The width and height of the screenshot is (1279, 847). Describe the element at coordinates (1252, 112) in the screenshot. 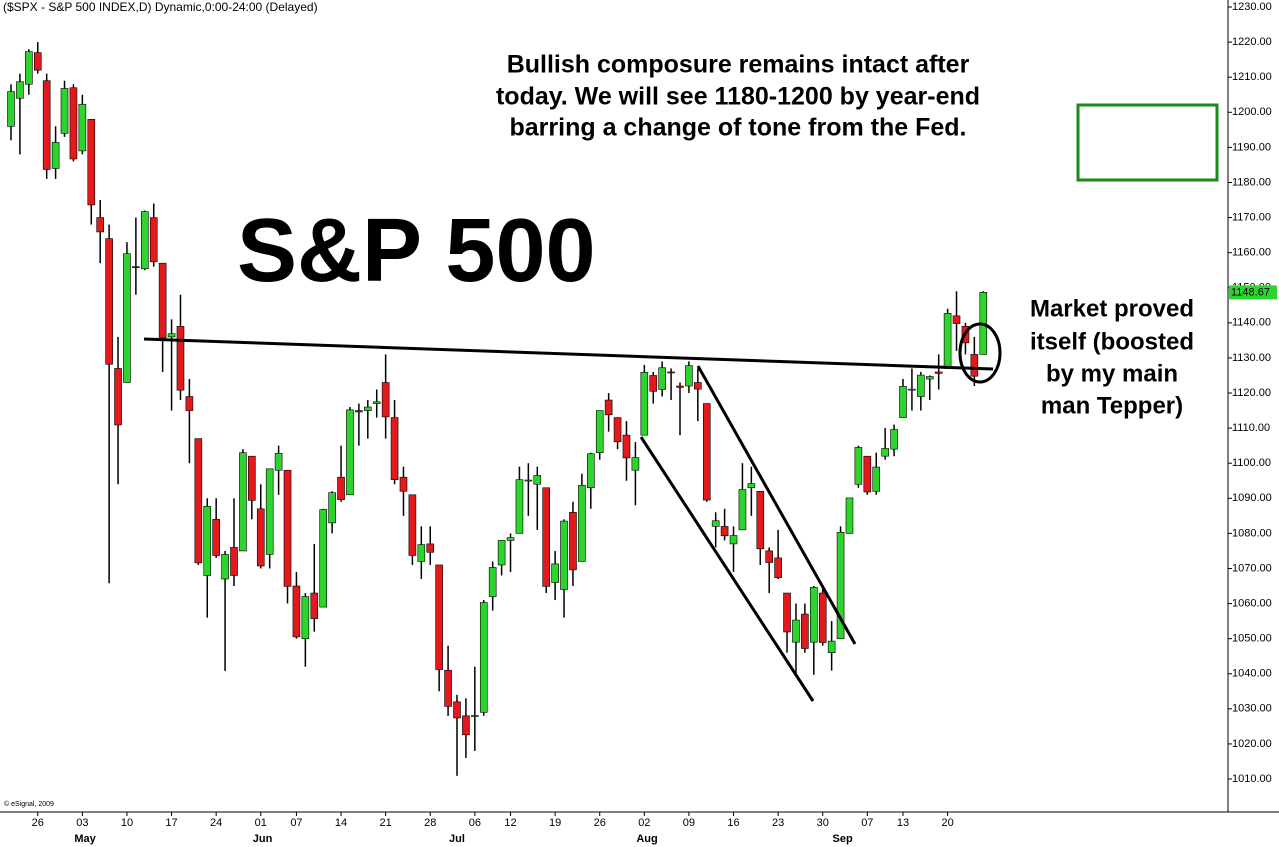

I see `y-tick-label: 1200.00` at that location.